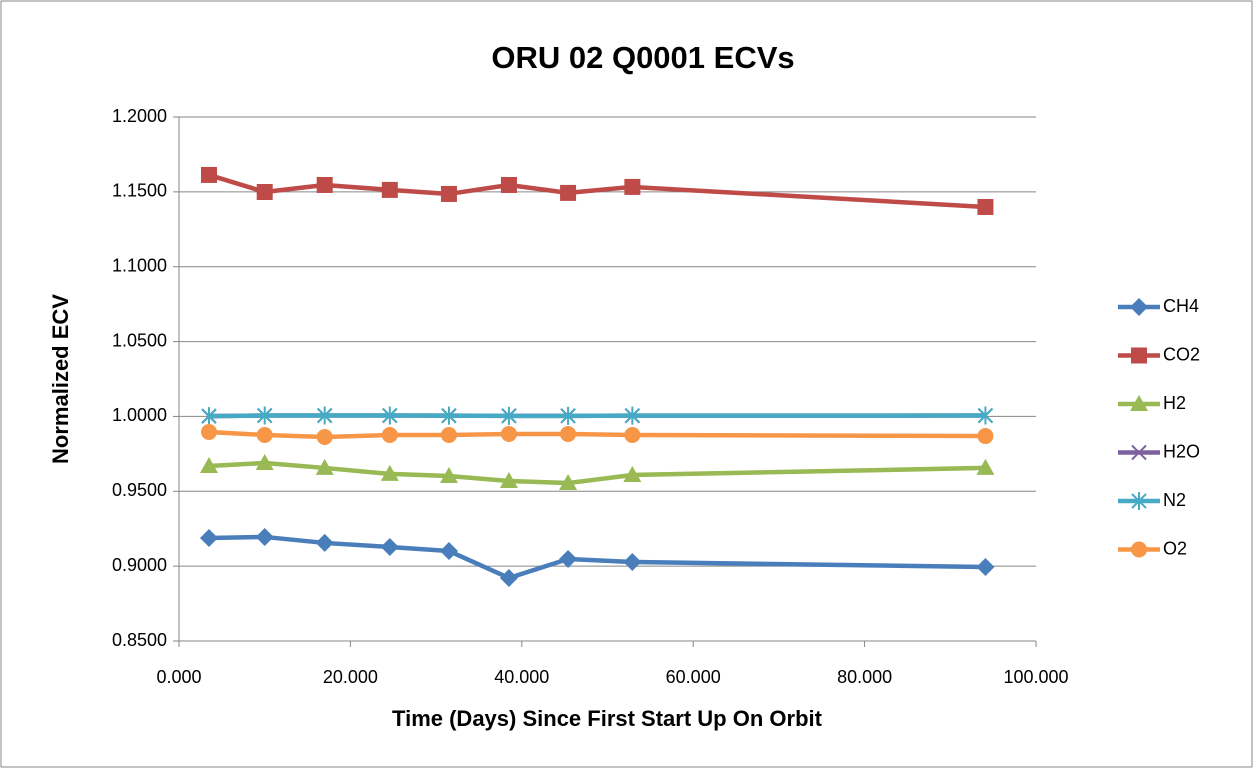  Describe the element at coordinates (139, 116) in the screenshot. I see `y-tick-label: 1.2000` at that location.